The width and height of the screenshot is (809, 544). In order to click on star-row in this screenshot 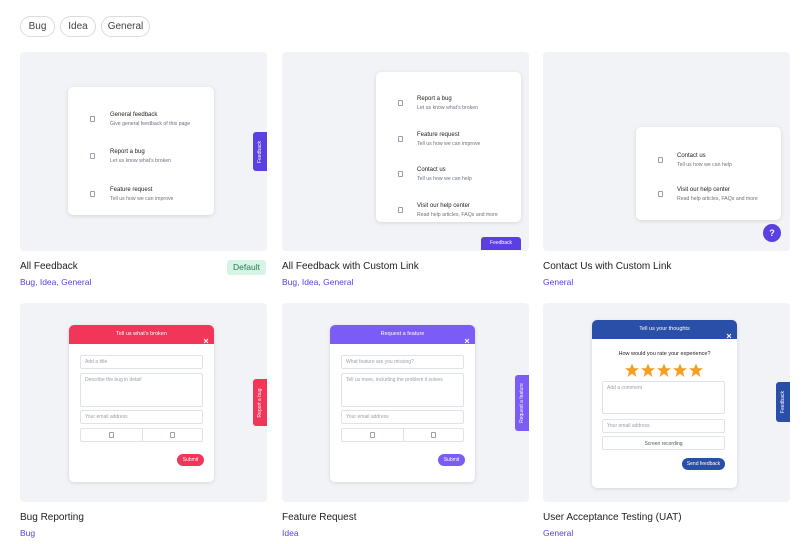, I will do `click(665, 370)`.